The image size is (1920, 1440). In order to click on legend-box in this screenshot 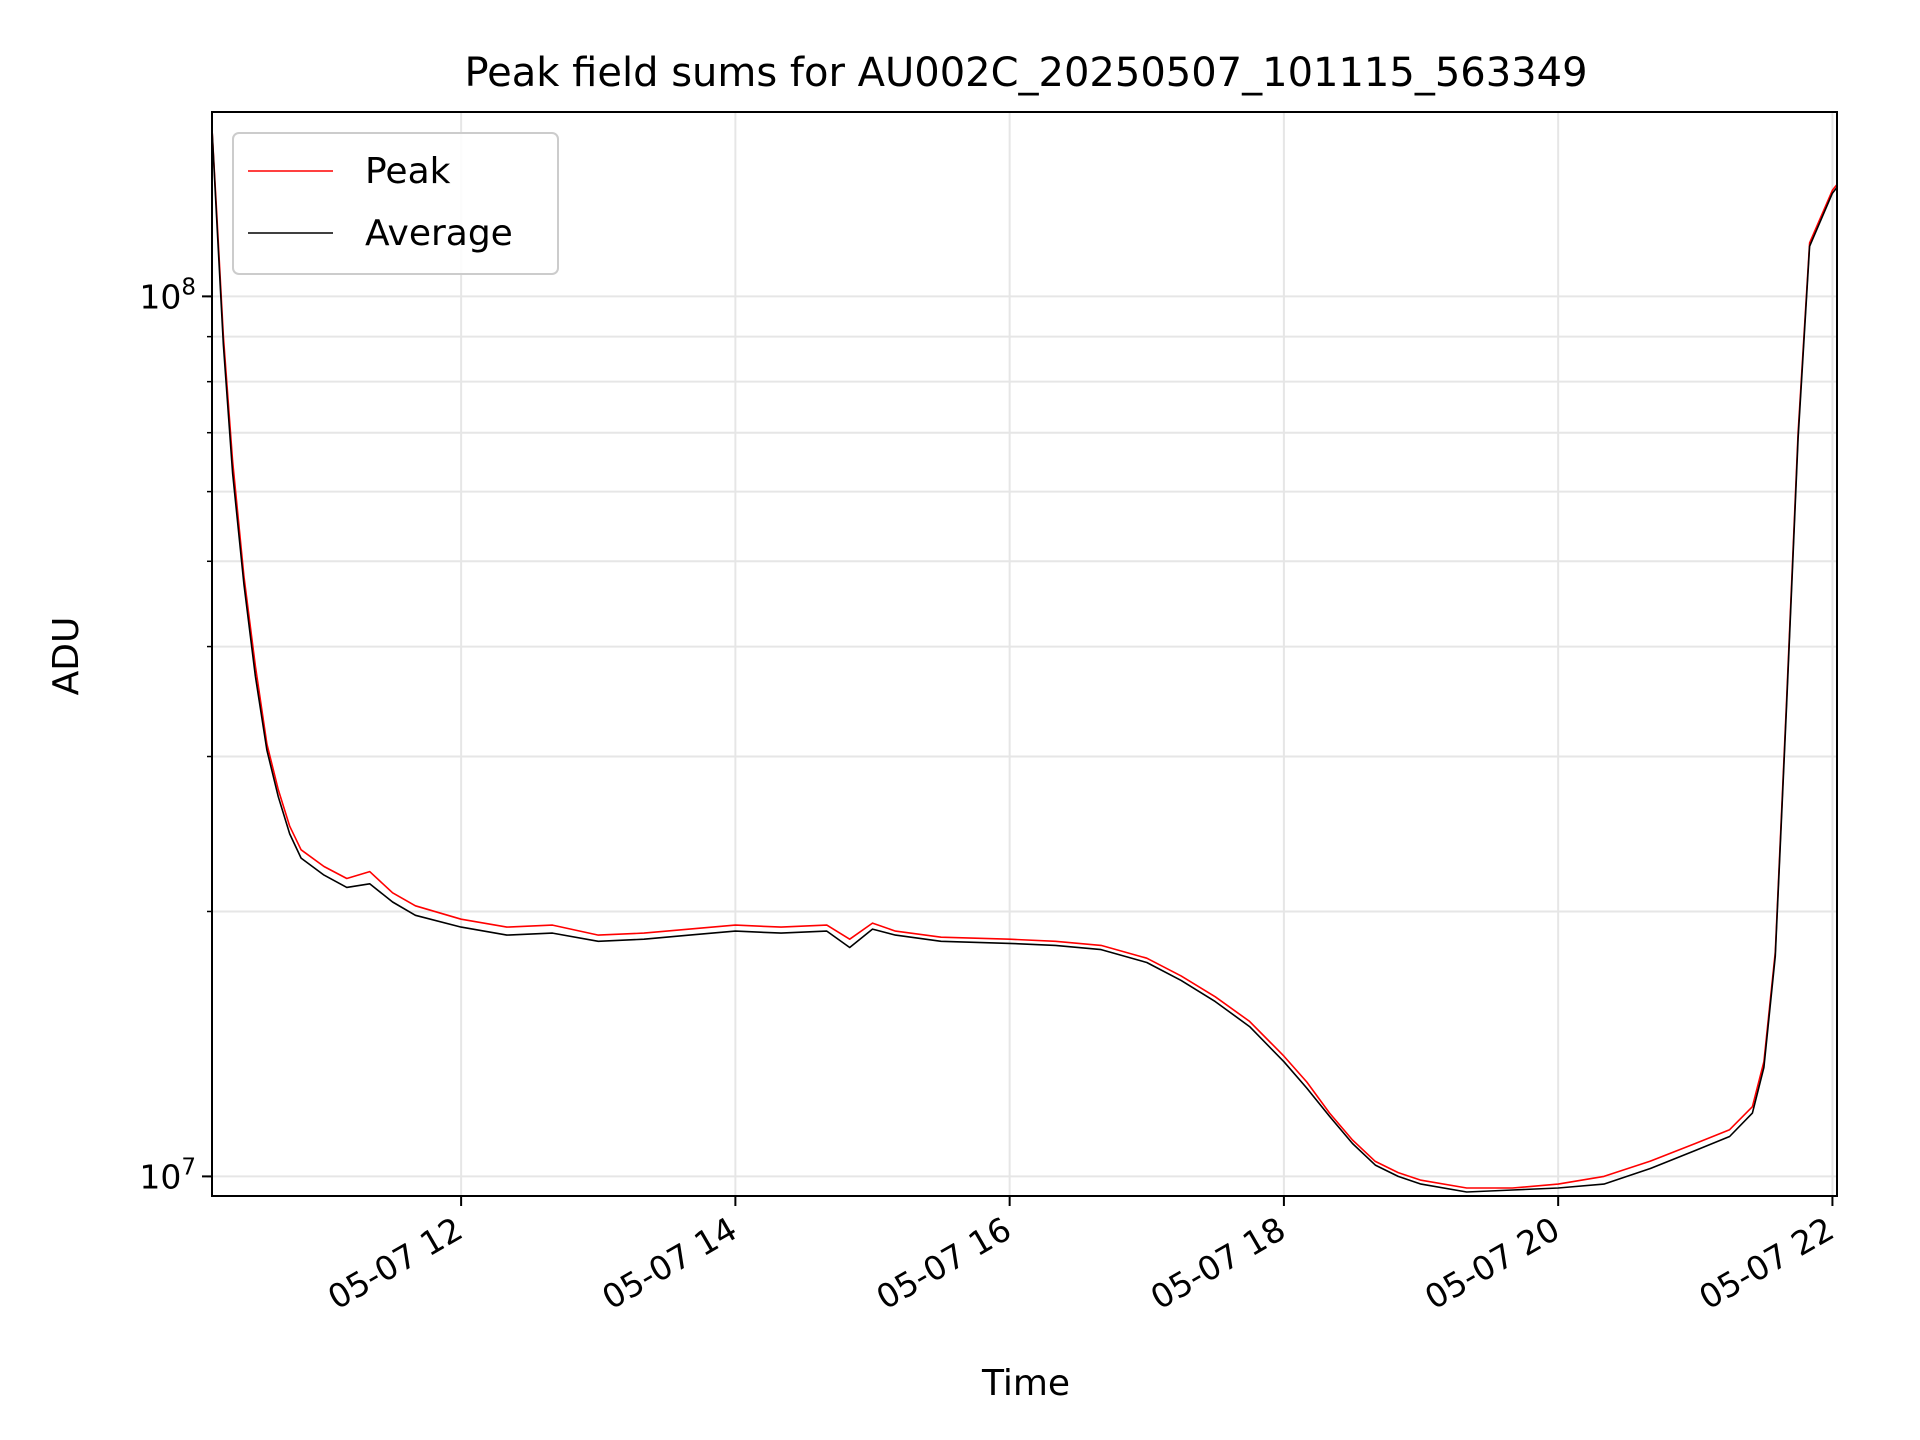, I will do `click(395, 203)`.